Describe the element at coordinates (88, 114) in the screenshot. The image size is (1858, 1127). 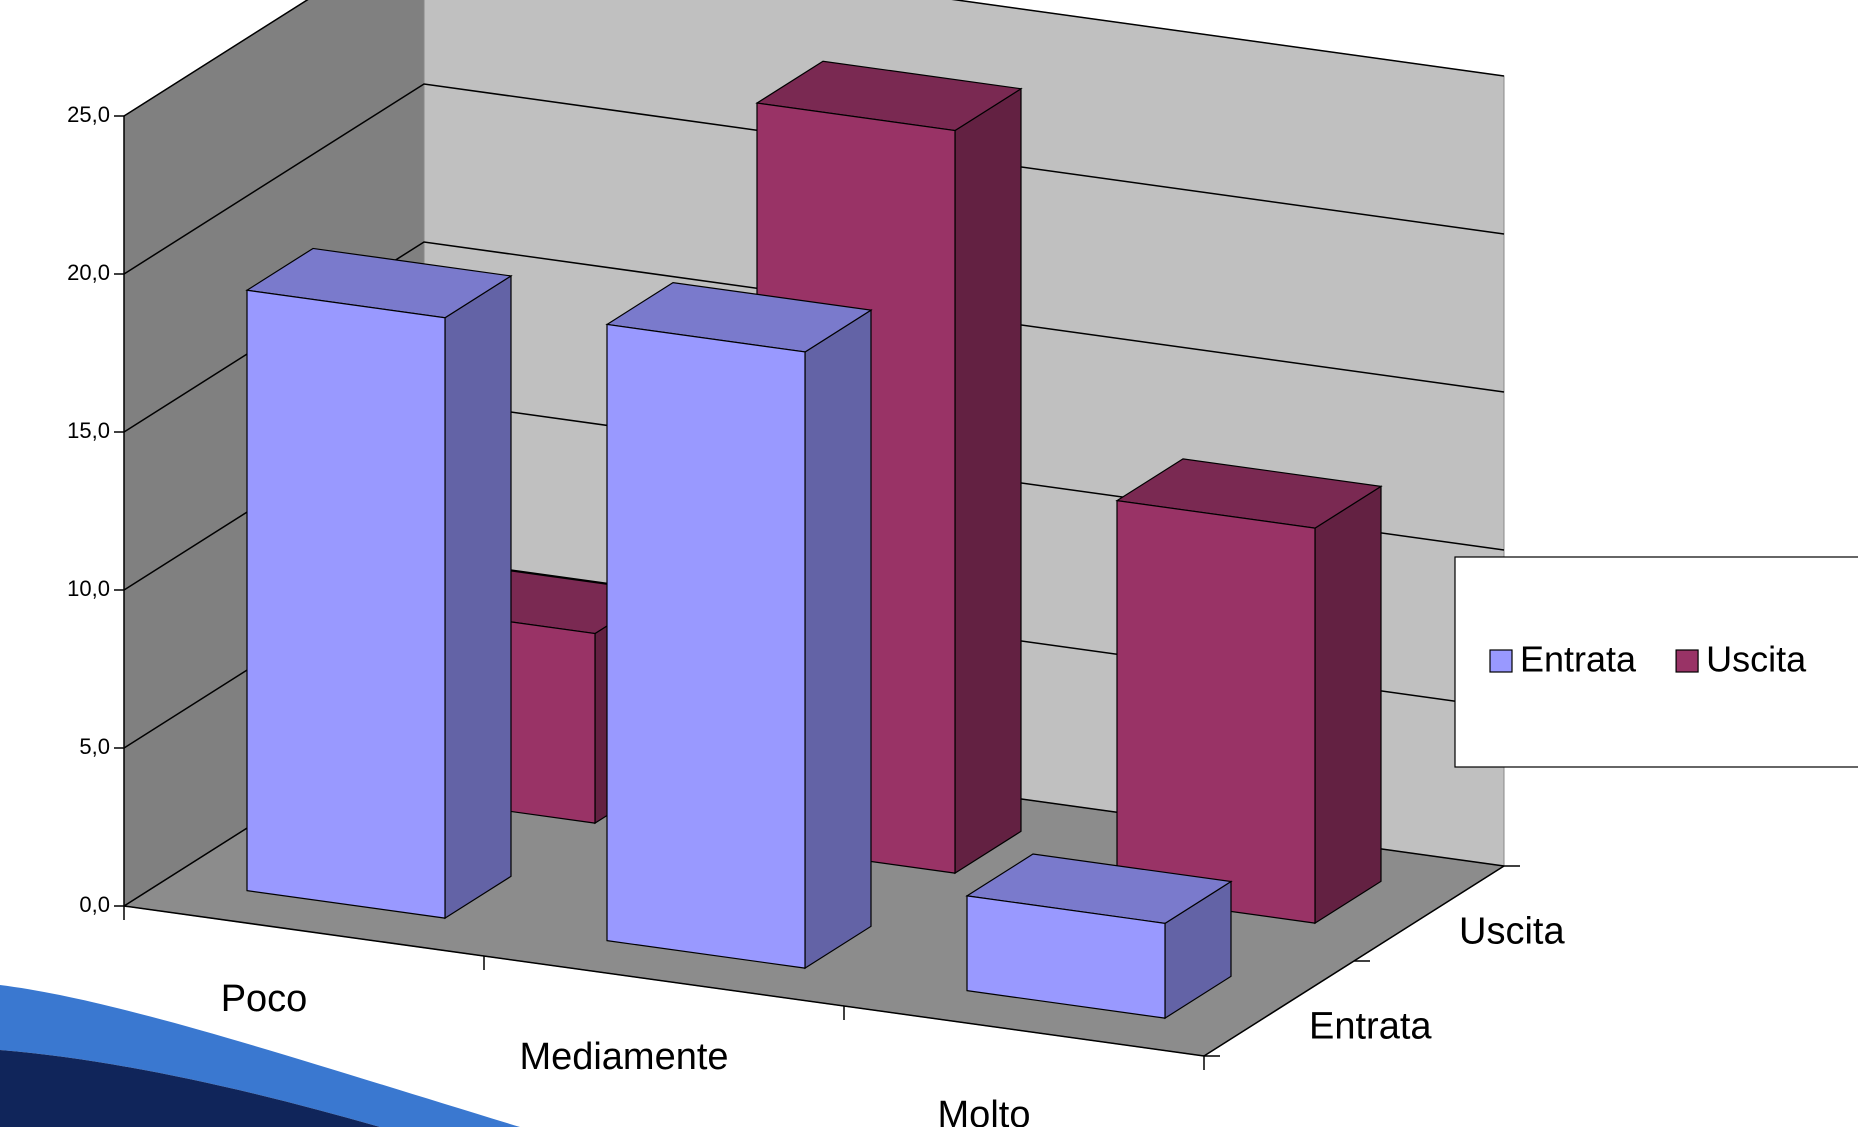
I see `y-tick-label: 25,0` at that location.